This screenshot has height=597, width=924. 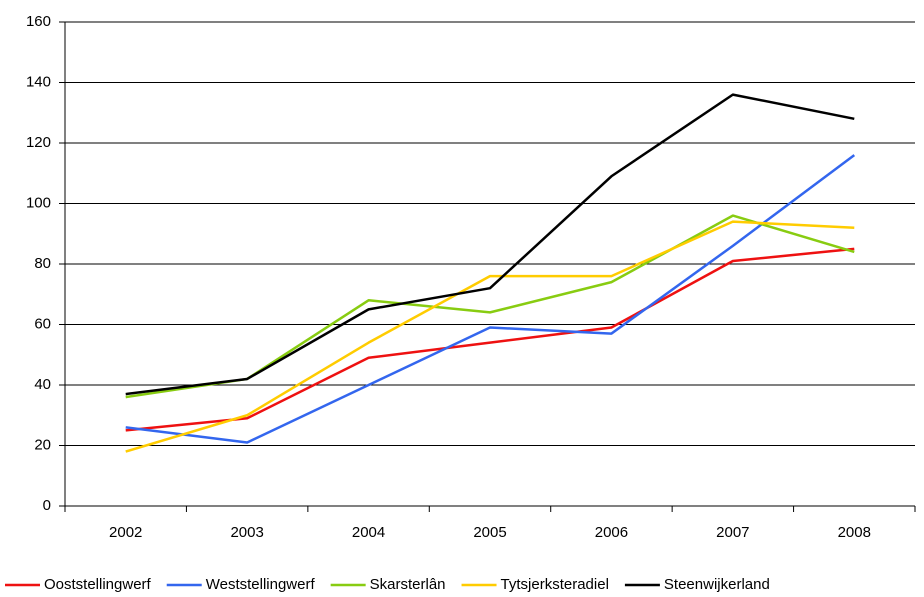 What do you see at coordinates (125, 532) in the screenshot?
I see `x-tick-label: 2002` at bounding box center [125, 532].